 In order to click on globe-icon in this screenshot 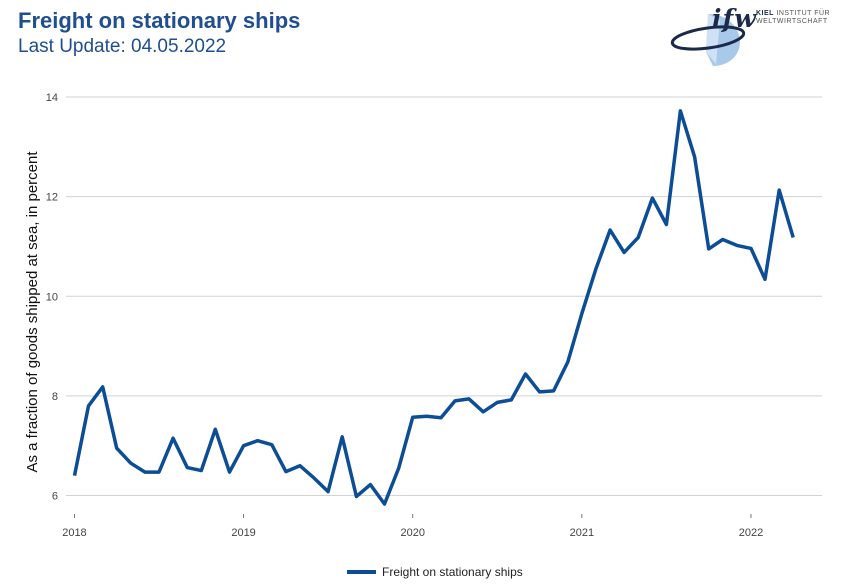, I will do `click(708, 40)`.